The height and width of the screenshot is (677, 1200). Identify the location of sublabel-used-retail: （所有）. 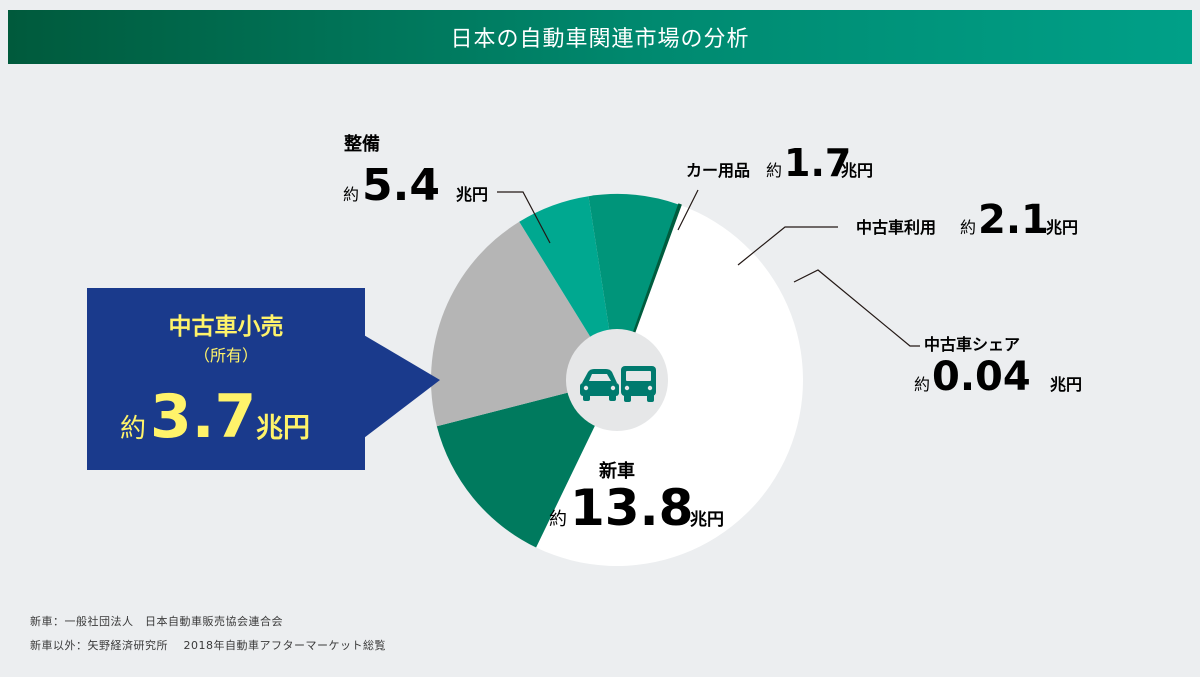
(226, 355).